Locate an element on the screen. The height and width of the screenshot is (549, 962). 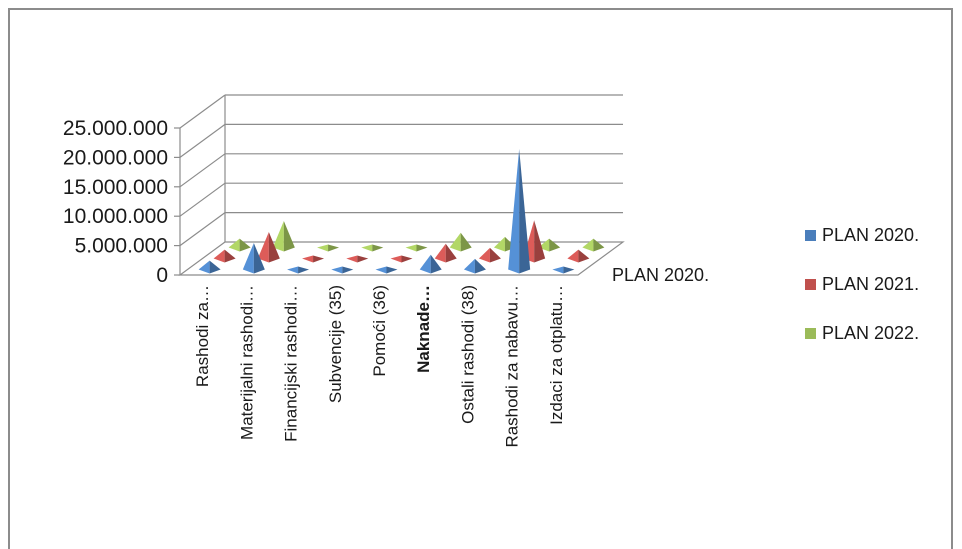
legend-label-0: PLAN 2020. is located at coordinates (870, 235).